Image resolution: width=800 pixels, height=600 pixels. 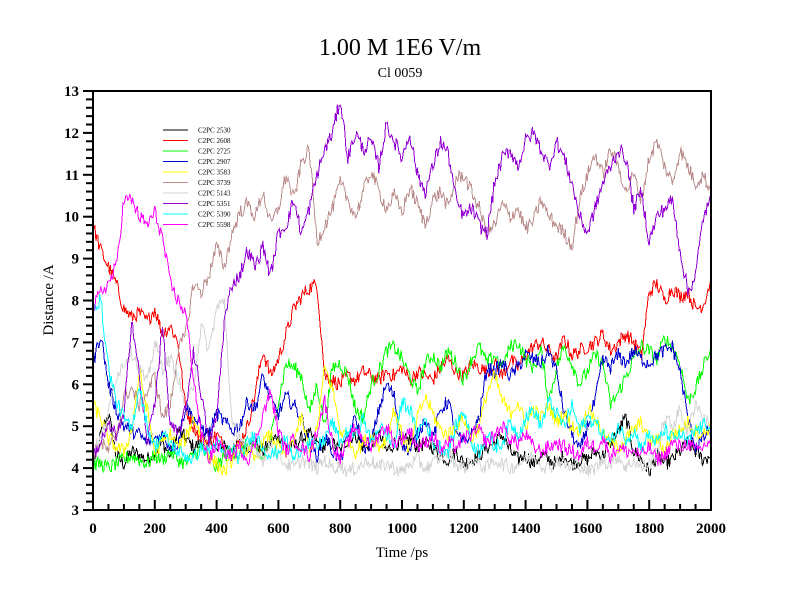 What do you see at coordinates (526, 529) in the screenshot?
I see `x-tick-label: 1400` at bounding box center [526, 529].